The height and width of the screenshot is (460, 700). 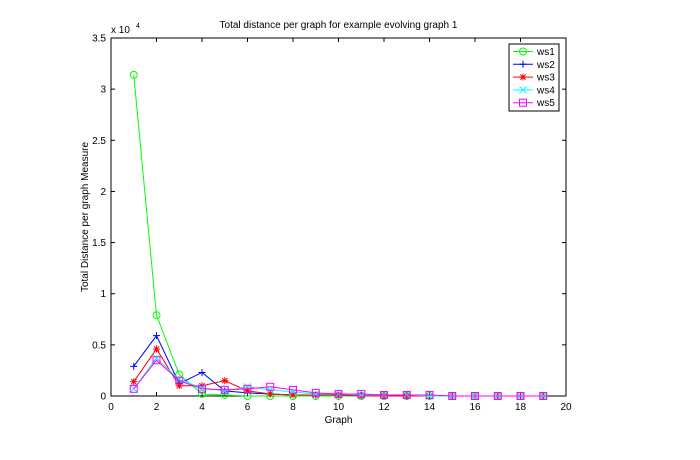 What do you see at coordinates (534, 65) in the screenshot?
I see `legend-entry-ws2: ws2` at bounding box center [534, 65].